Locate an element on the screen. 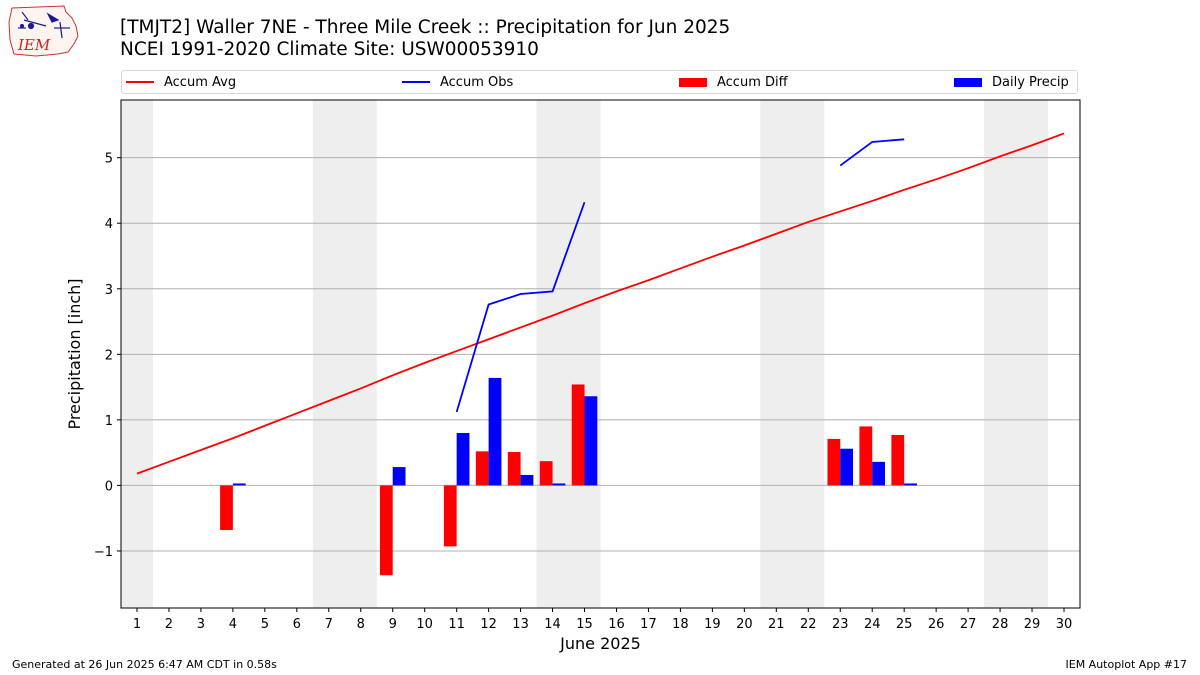  x-tick-label-11: 11 is located at coordinates (456, 624).